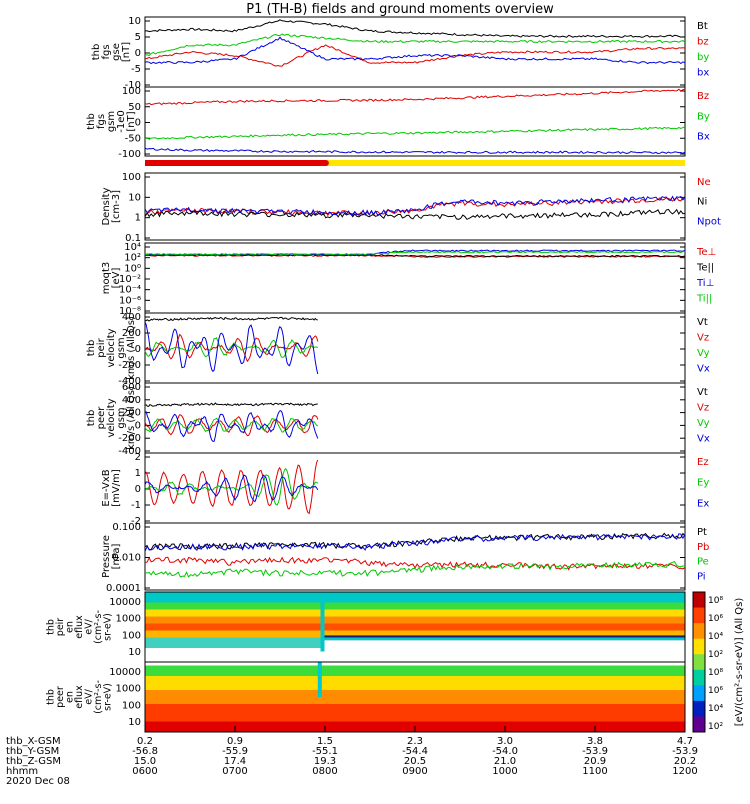 This screenshot has width=750, height=804. What do you see at coordinates (398, 126) in the screenshot?
I see `panel-fgs_gsm: 100 50 0 -50 -100 thb fgs gsm -1e0 [nT] Bz By Bx` at bounding box center [398, 126].